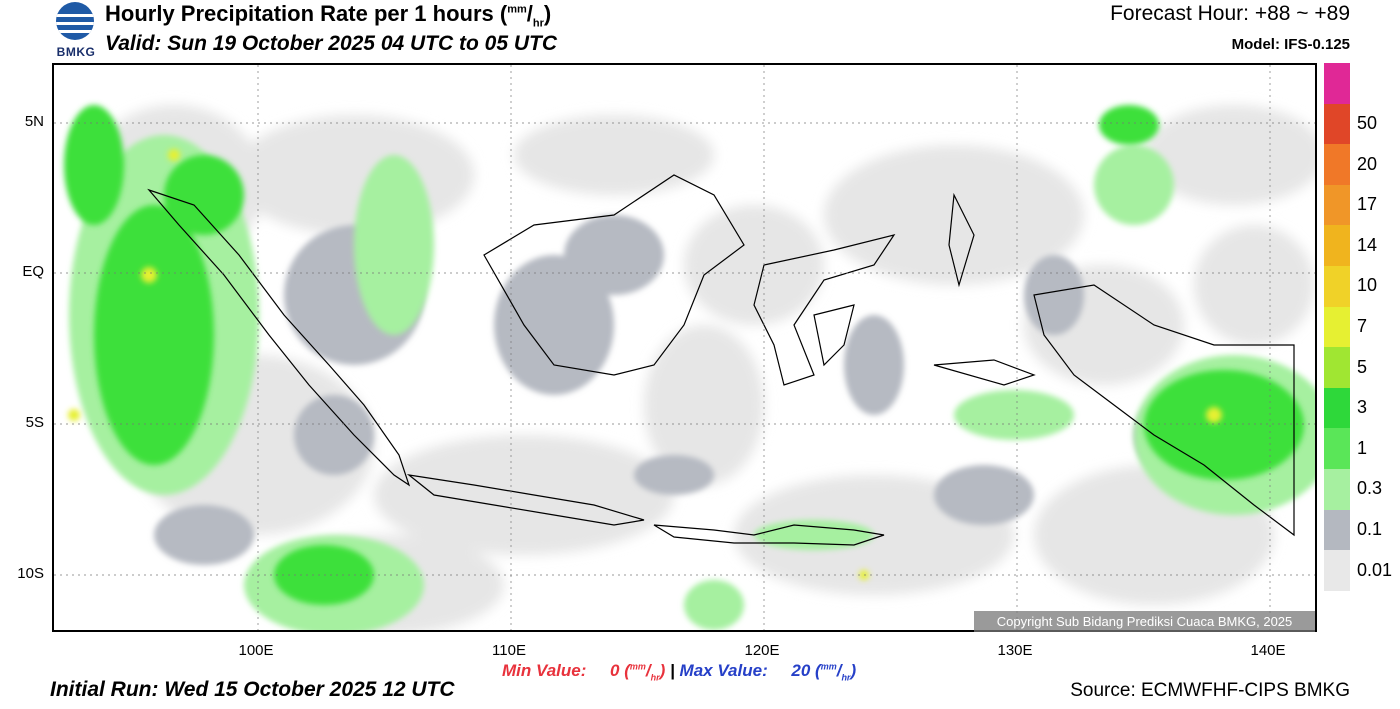  I want to click on colorbar-label: 7, so click(1362, 326).